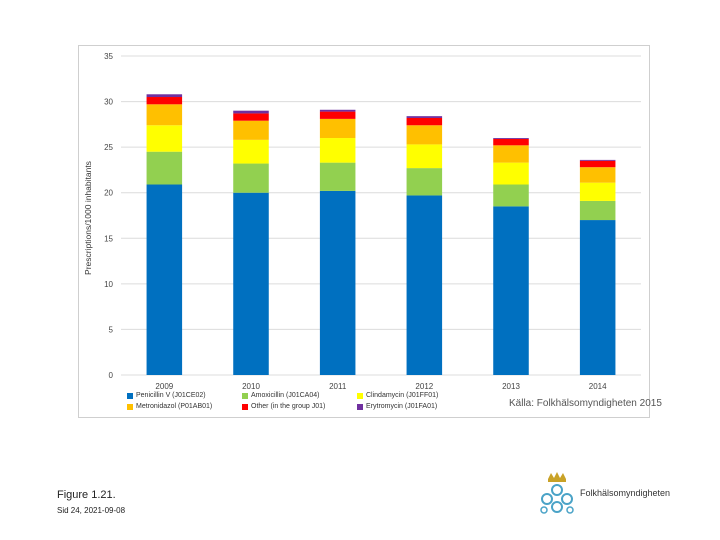  What do you see at coordinates (108, 238) in the screenshot?
I see `y-tick-label: 15` at bounding box center [108, 238].